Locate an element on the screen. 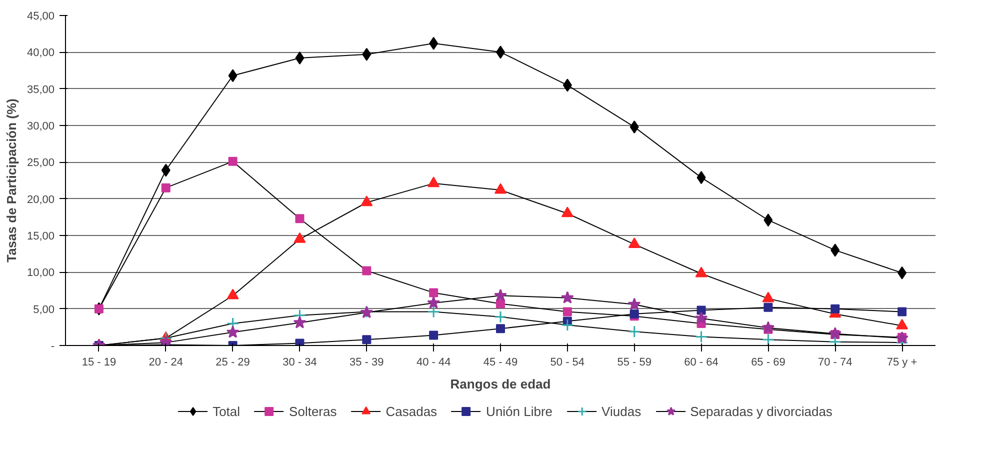 The image size is (994, 466). y-tick-label: 35,00 is located at coordinates (40, 90).